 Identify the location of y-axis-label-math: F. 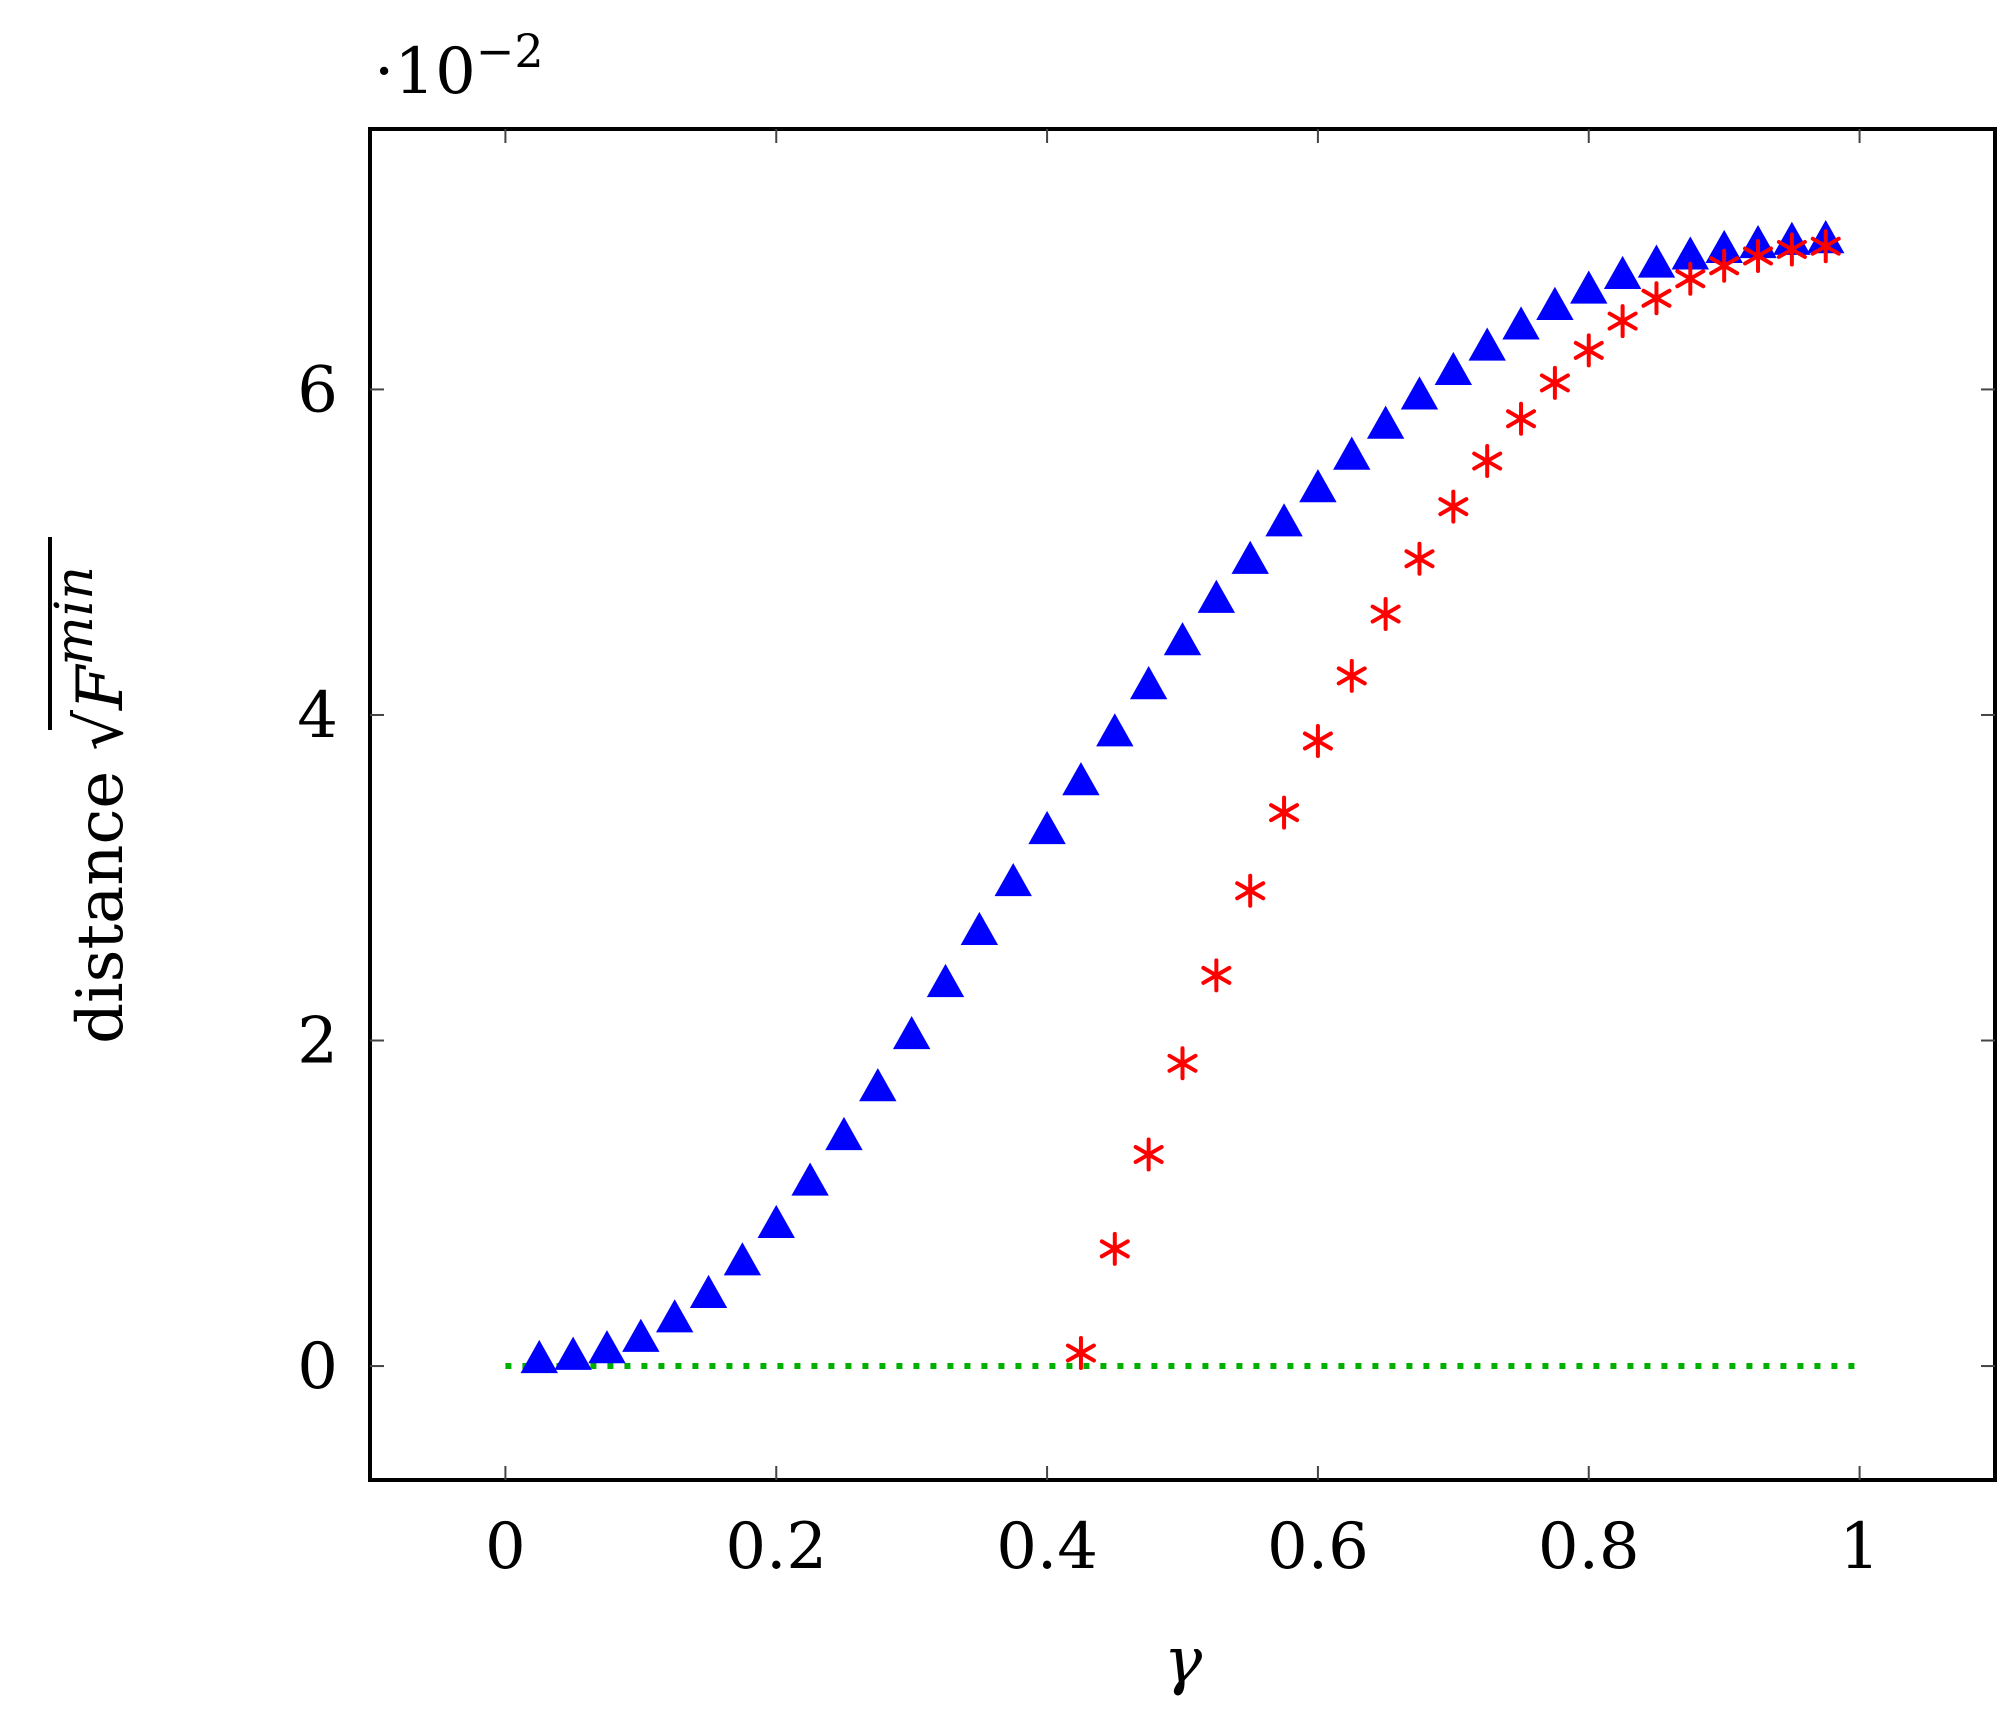
(101, 687).